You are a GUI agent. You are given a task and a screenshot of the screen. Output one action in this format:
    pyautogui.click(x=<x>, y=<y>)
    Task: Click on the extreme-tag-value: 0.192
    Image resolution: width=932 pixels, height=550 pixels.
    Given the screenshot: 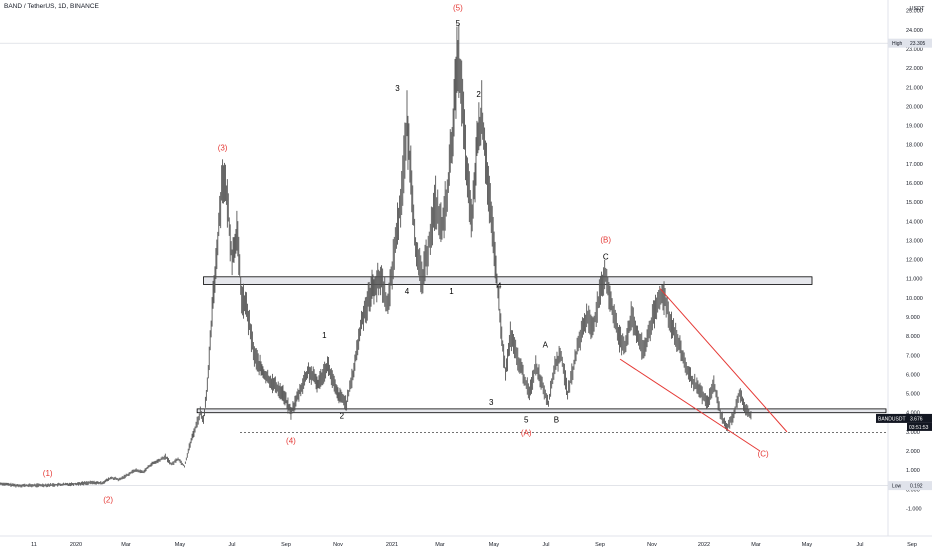 What is the action you would take?
    pyautogui.click(x=916, y=487)
    